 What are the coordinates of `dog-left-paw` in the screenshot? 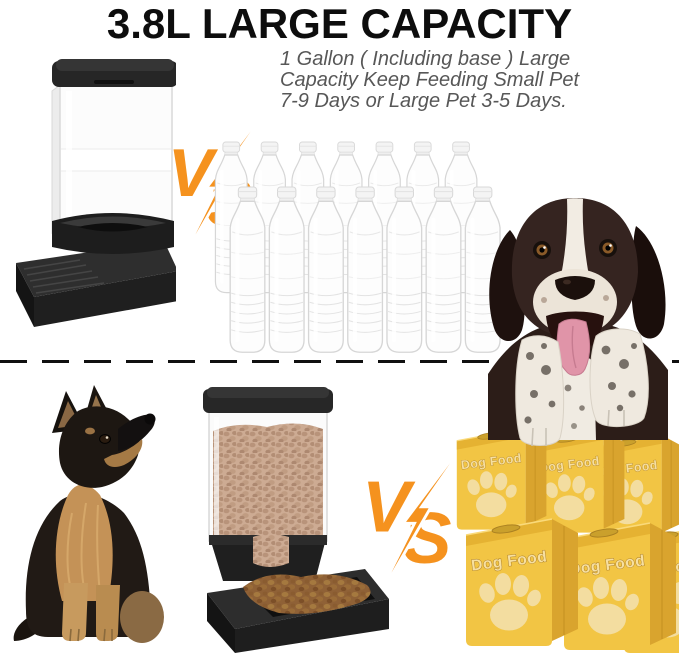 It's located at (540, 391).